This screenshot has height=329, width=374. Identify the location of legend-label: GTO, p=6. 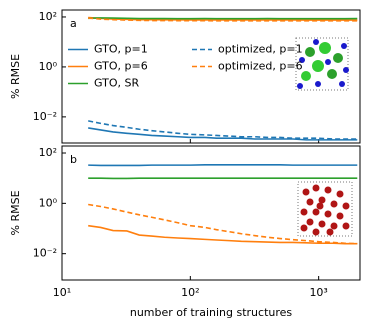
(121, 66).